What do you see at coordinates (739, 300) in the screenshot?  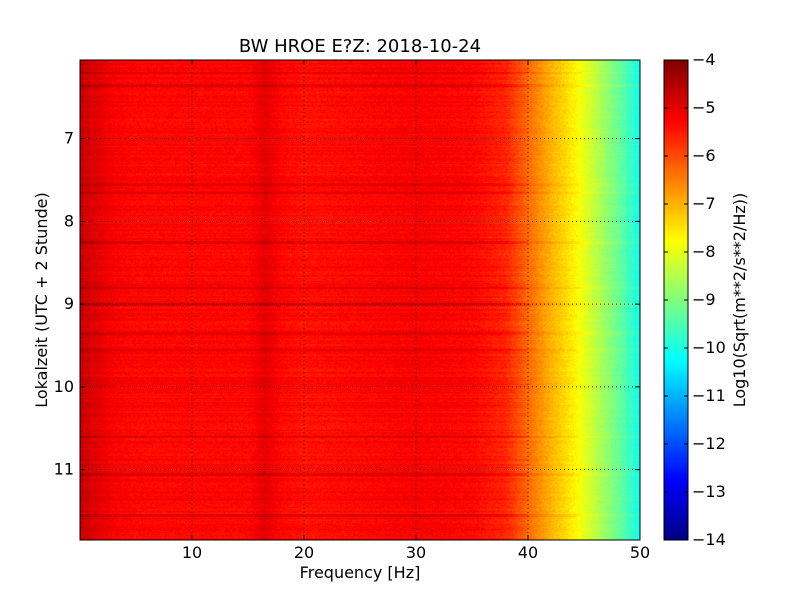 I see `colorbar-label: Log10(Sqrt(m**2/s**2/Hz))` at bounding box center [739, 300].